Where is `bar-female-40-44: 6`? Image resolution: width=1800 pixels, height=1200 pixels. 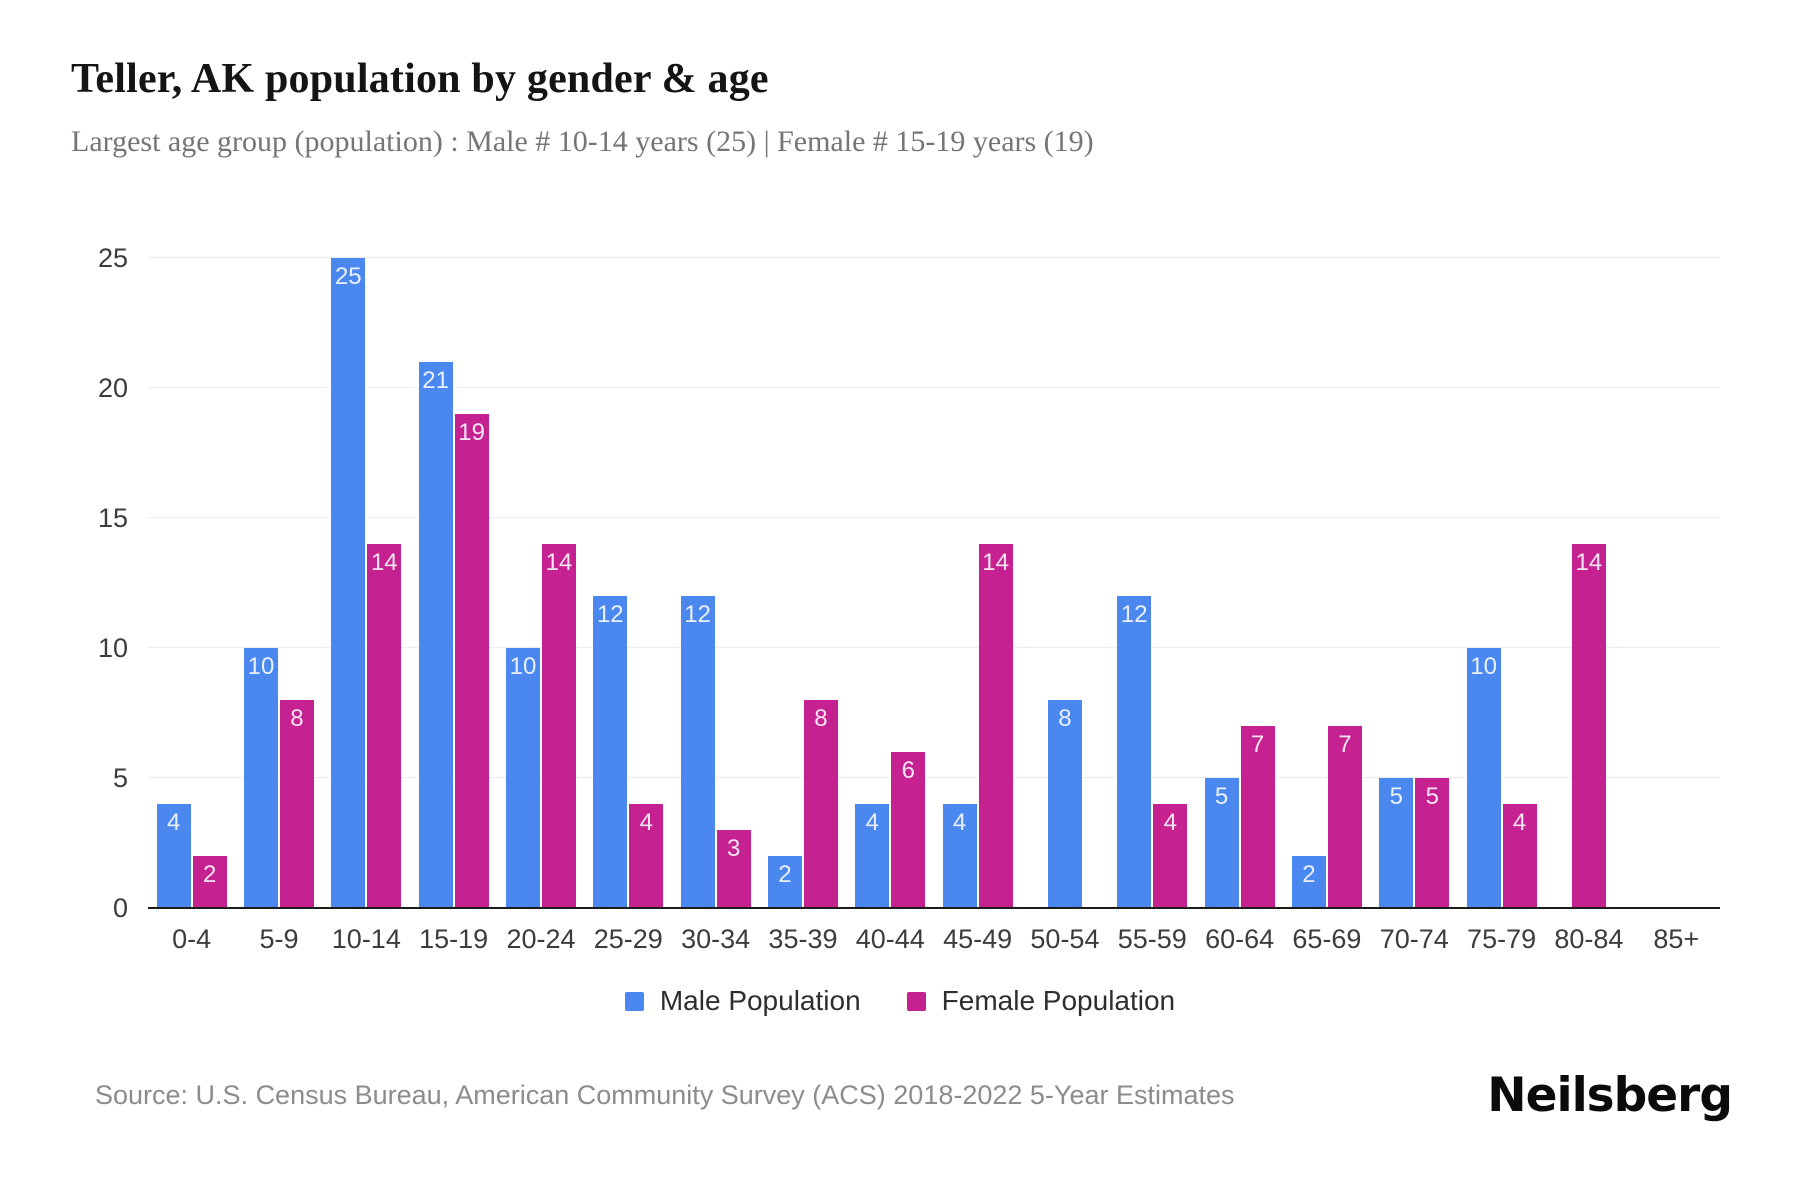
bar-female-40-44: 6 is located at coordinates (908, 830).